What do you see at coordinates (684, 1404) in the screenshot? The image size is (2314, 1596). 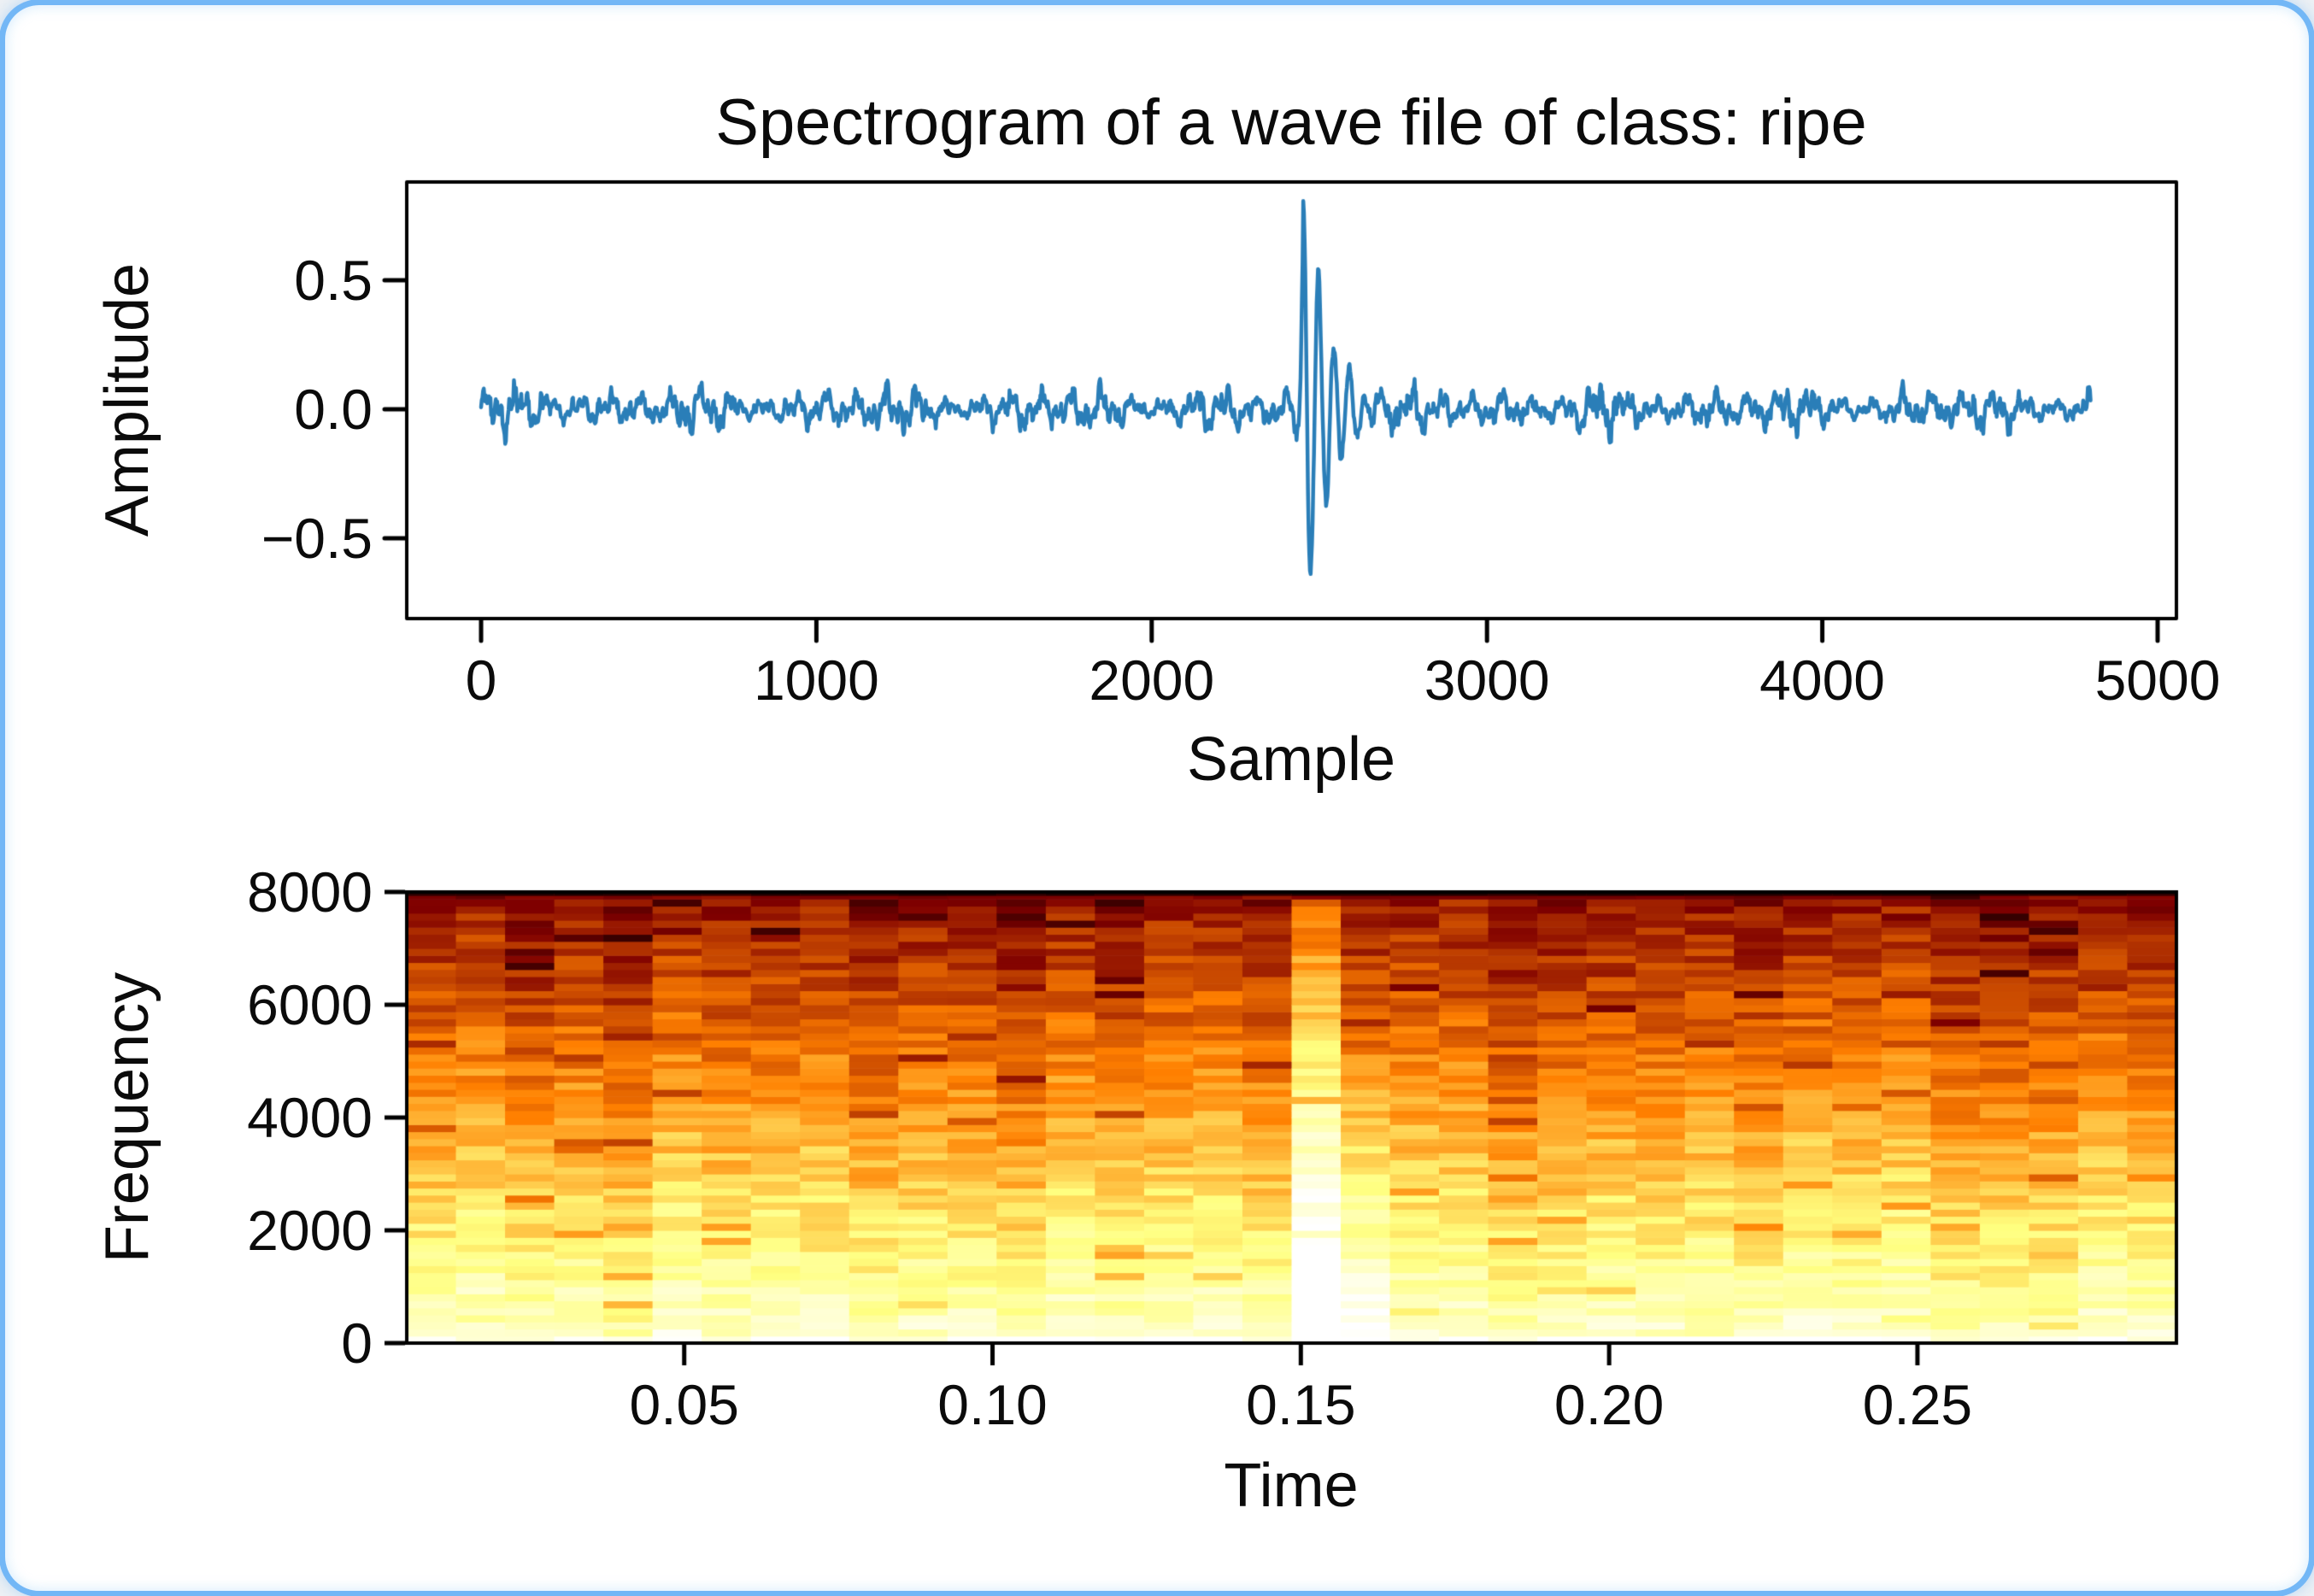 I see `spectrogram-xtick-0.05: 0.05` at bounding box center [684, 1404].